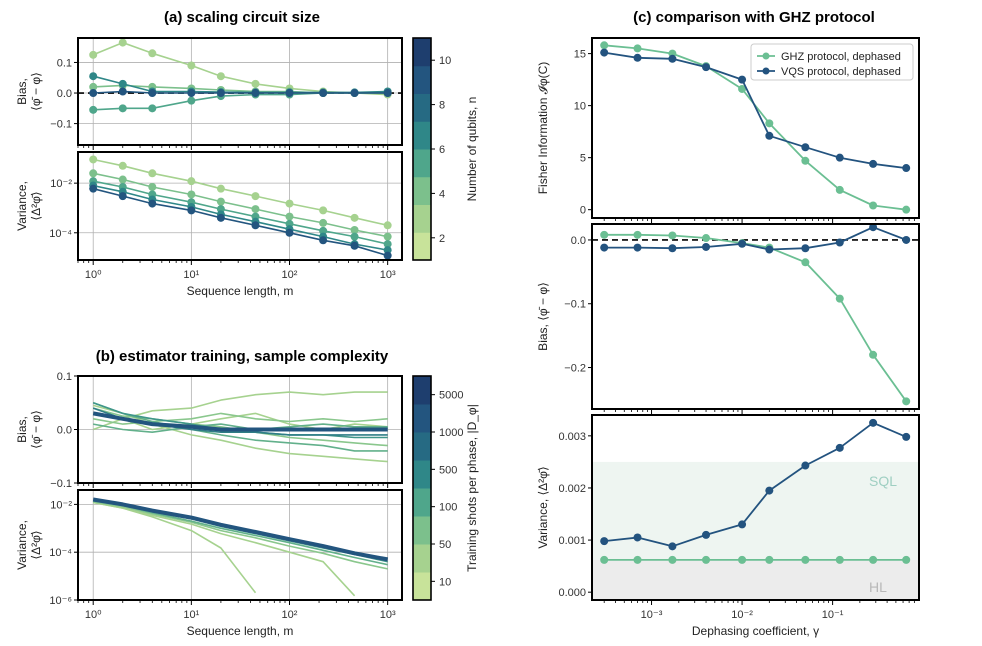 This screenshot has width=982, height=646. What do you see at coordinates (61, 484) in the screenshot?
I see `y-tick-label: −0.1` at bounding box center [61, 484].